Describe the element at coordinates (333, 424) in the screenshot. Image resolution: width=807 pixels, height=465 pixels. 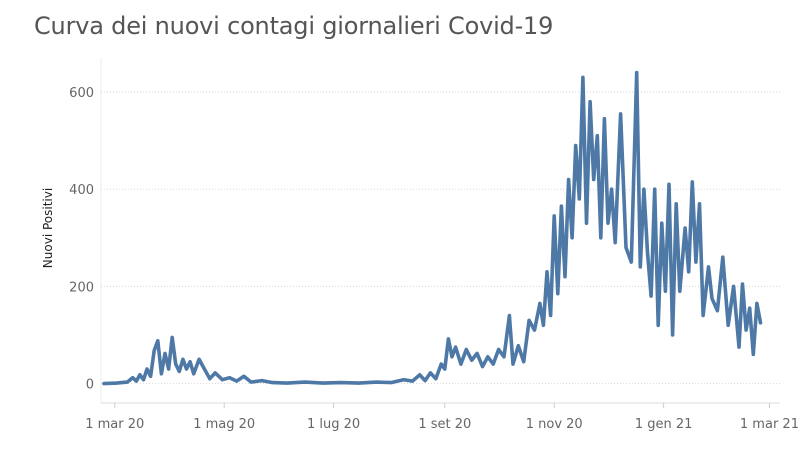
I see `x-tick-label: 1 lug 20` at that location.